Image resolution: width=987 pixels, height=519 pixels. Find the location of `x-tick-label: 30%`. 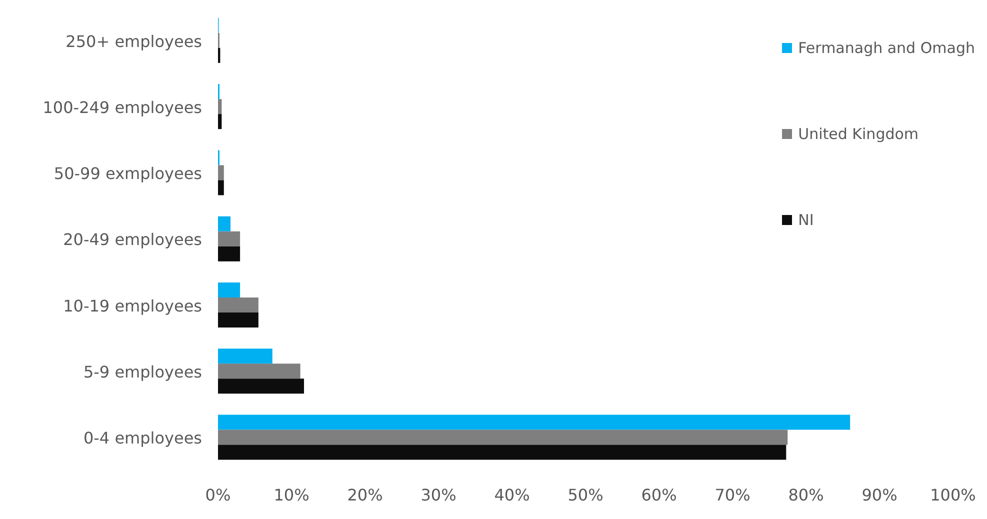

x-tick-label: 30% is located at coordinates (438, 494).